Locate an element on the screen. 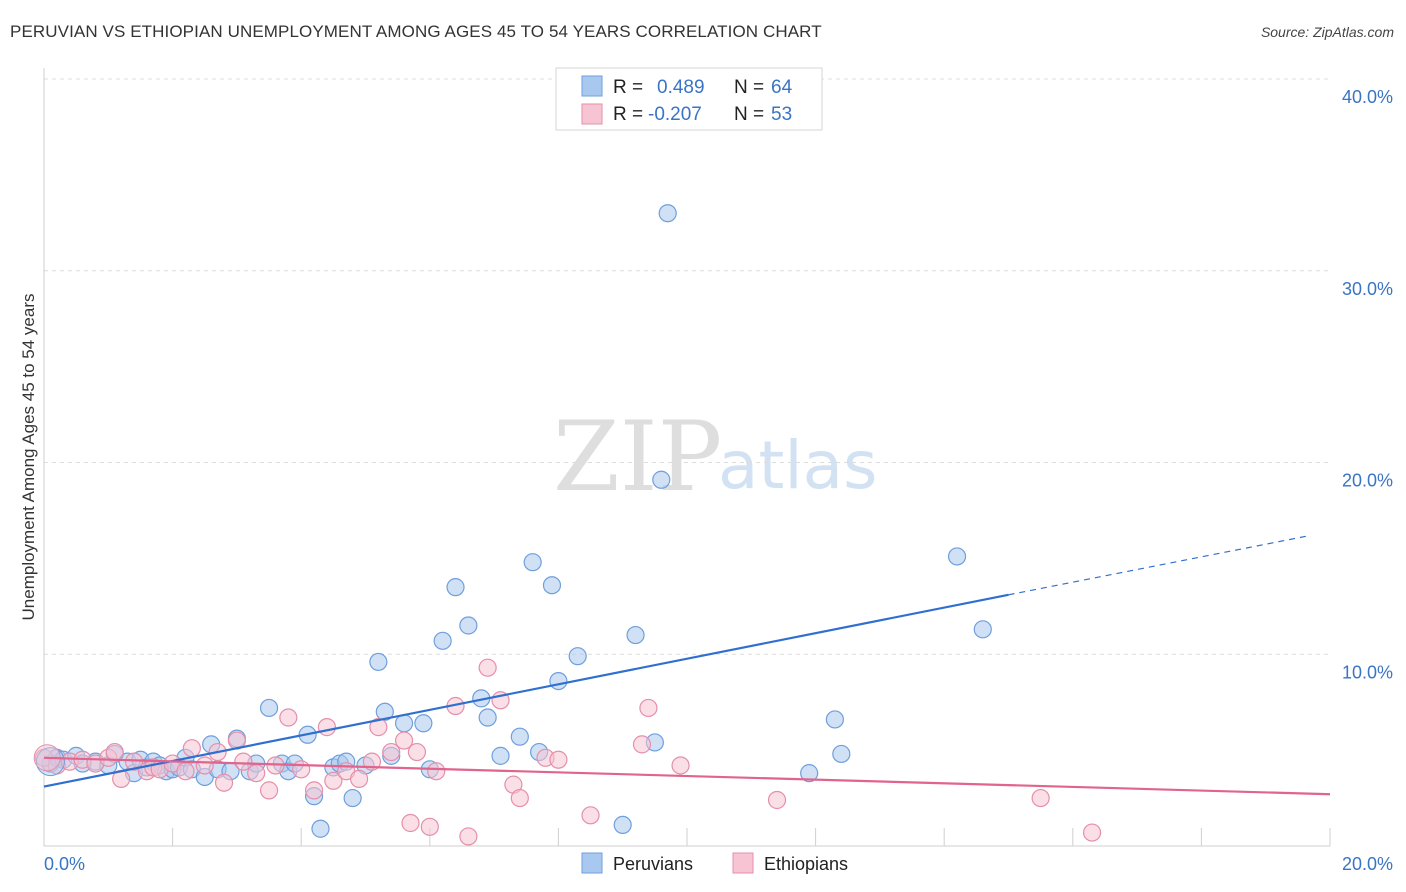 This screenshot has height=892, width=1406. x-tick-labels: 0.0% 20.0% is located at coordinates (718, 864).